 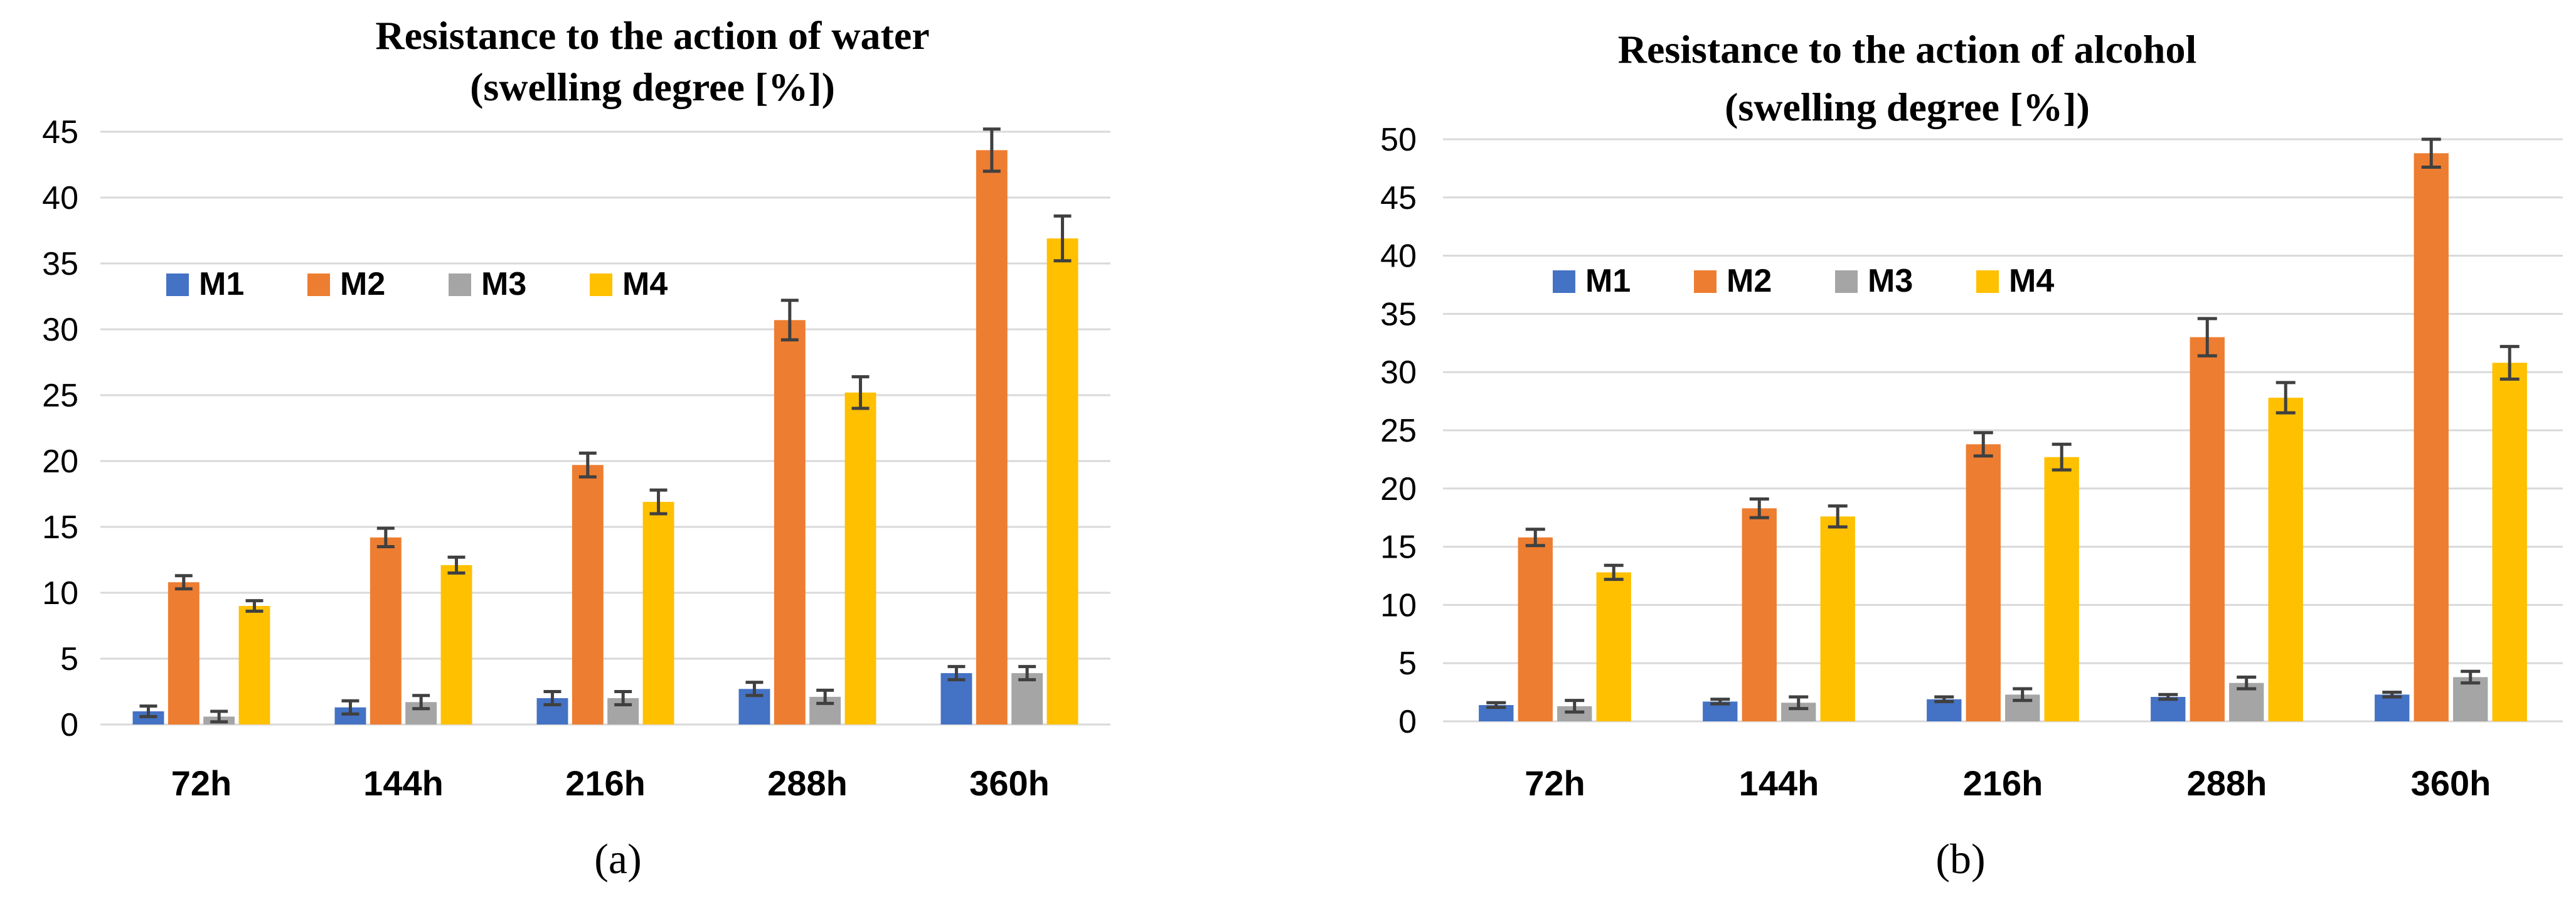 I want to click on chart-b-legend-label-m4: M4, so click(x=2031, y=281).